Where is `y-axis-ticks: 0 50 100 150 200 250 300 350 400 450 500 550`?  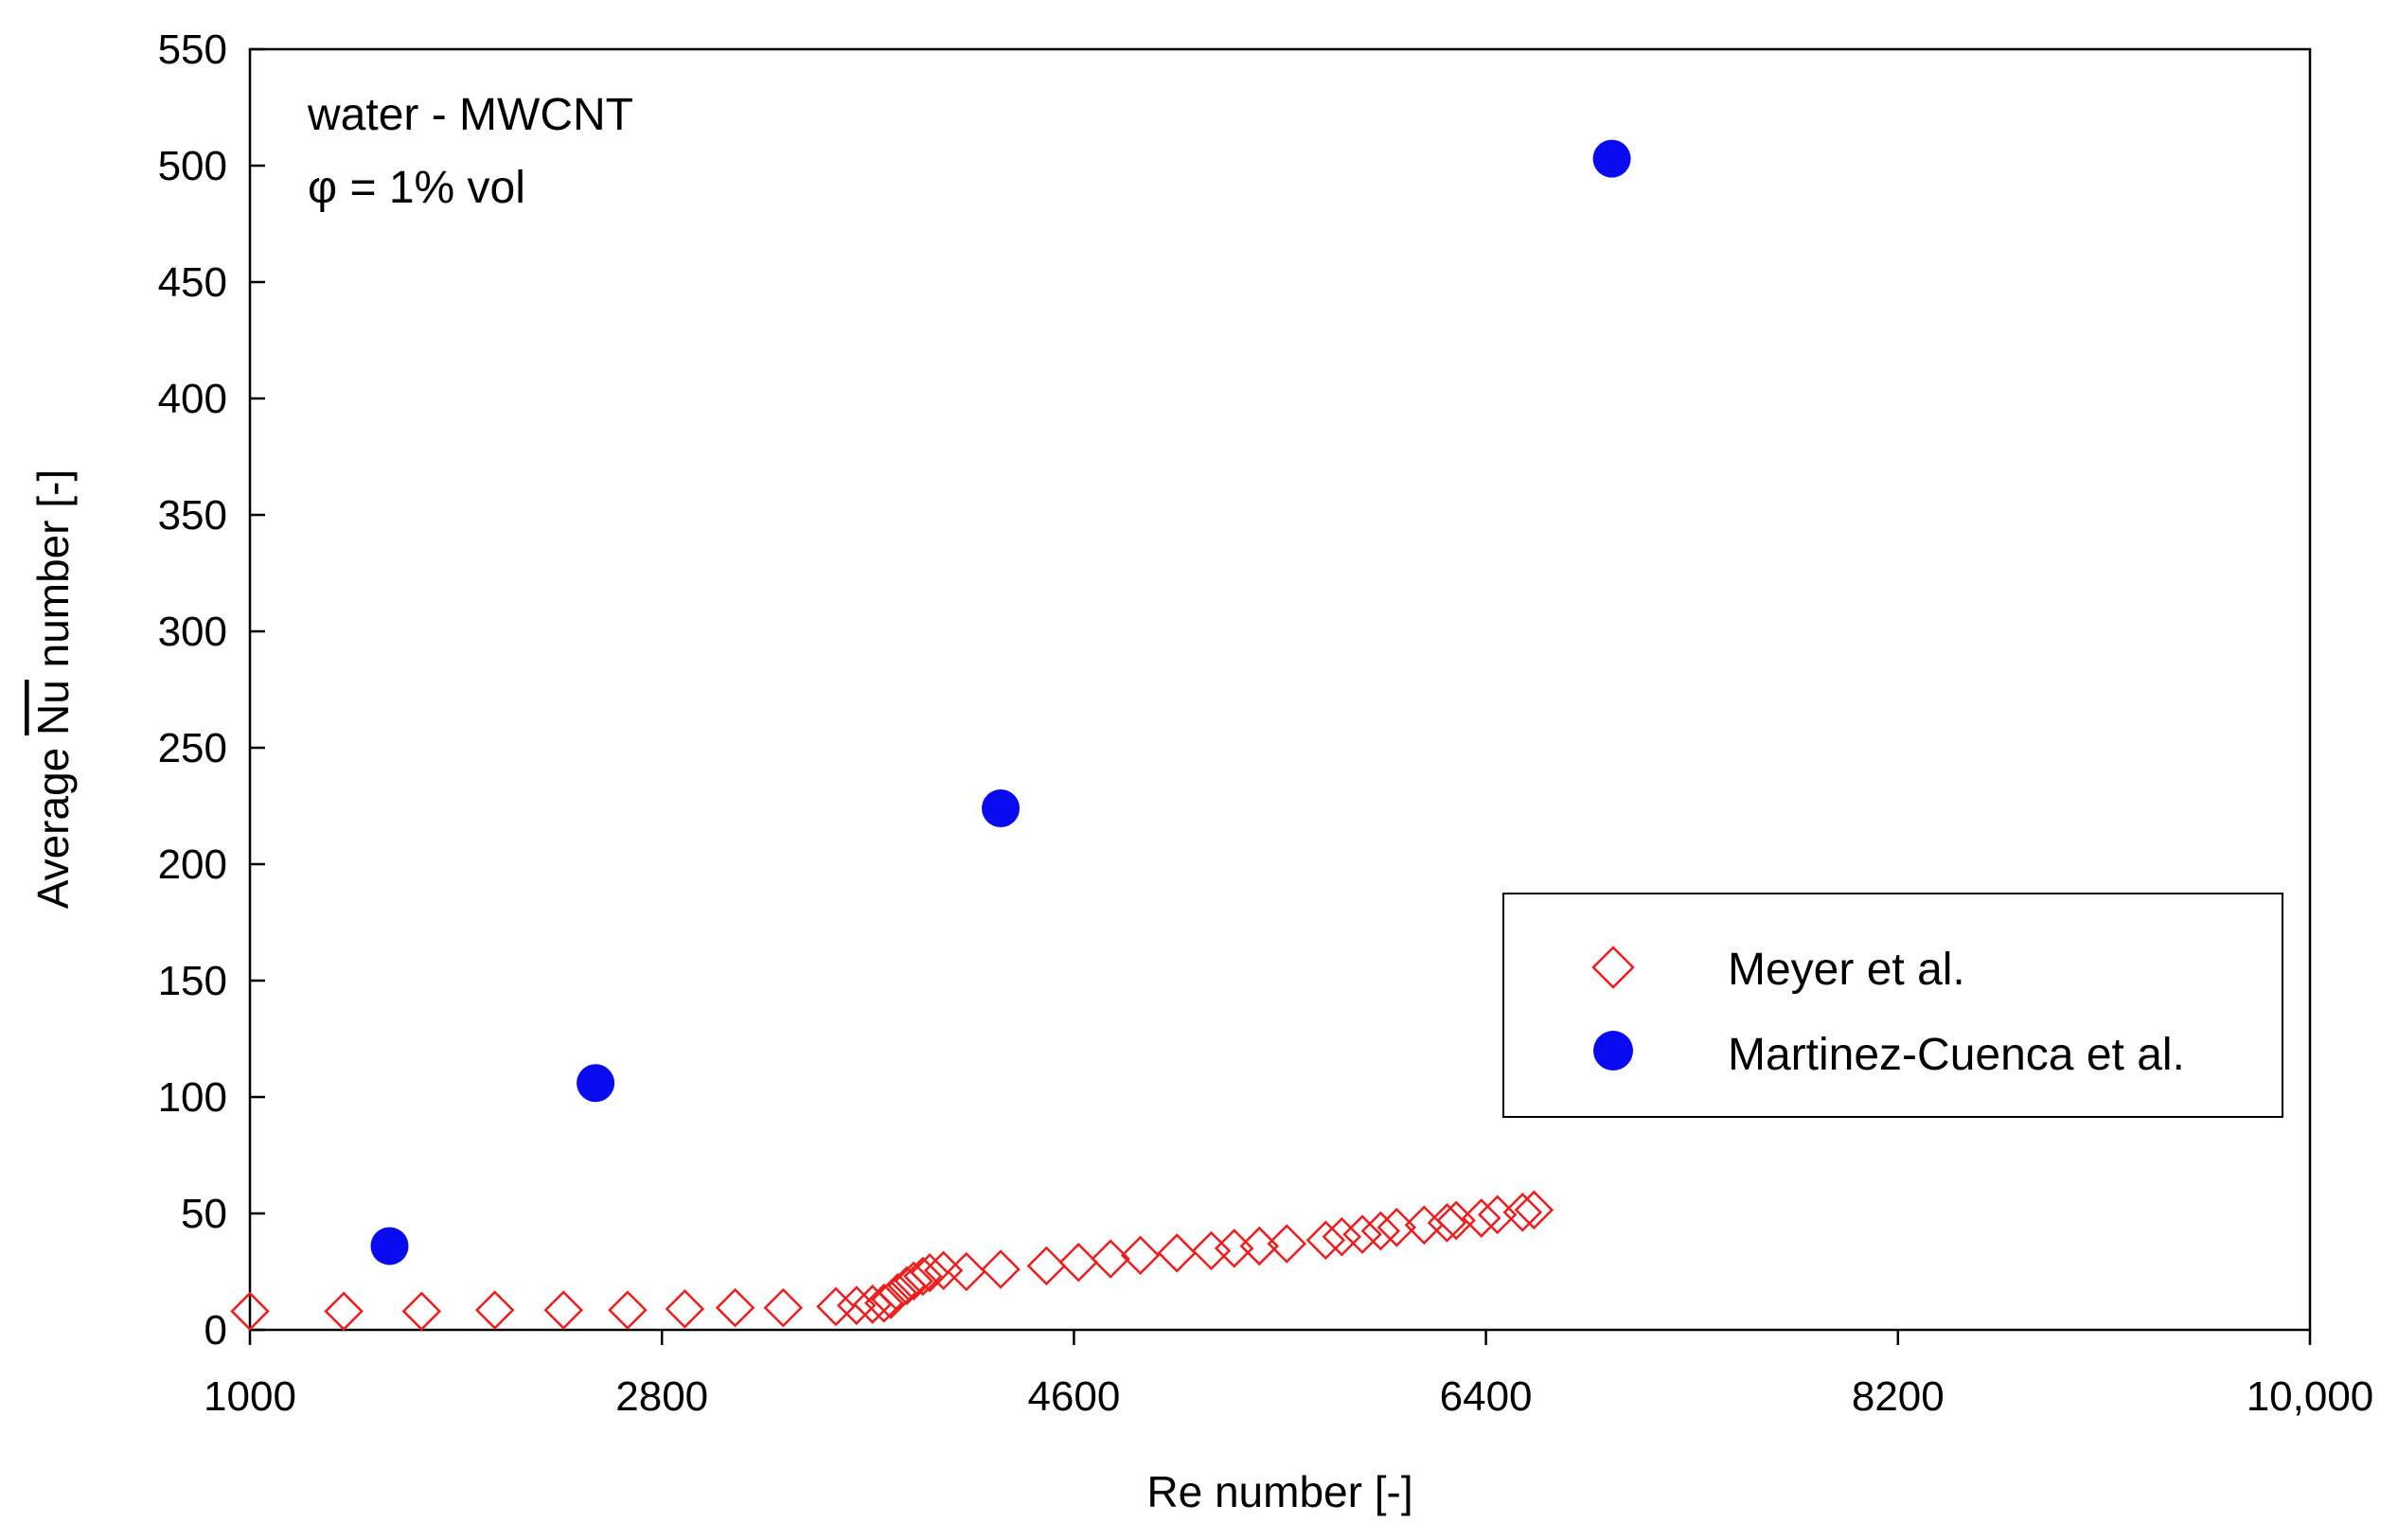
y-axis-ticks: 0 50 100 150 200 250 300 350 400 450 500 550 is located at coordinates (211, 691).